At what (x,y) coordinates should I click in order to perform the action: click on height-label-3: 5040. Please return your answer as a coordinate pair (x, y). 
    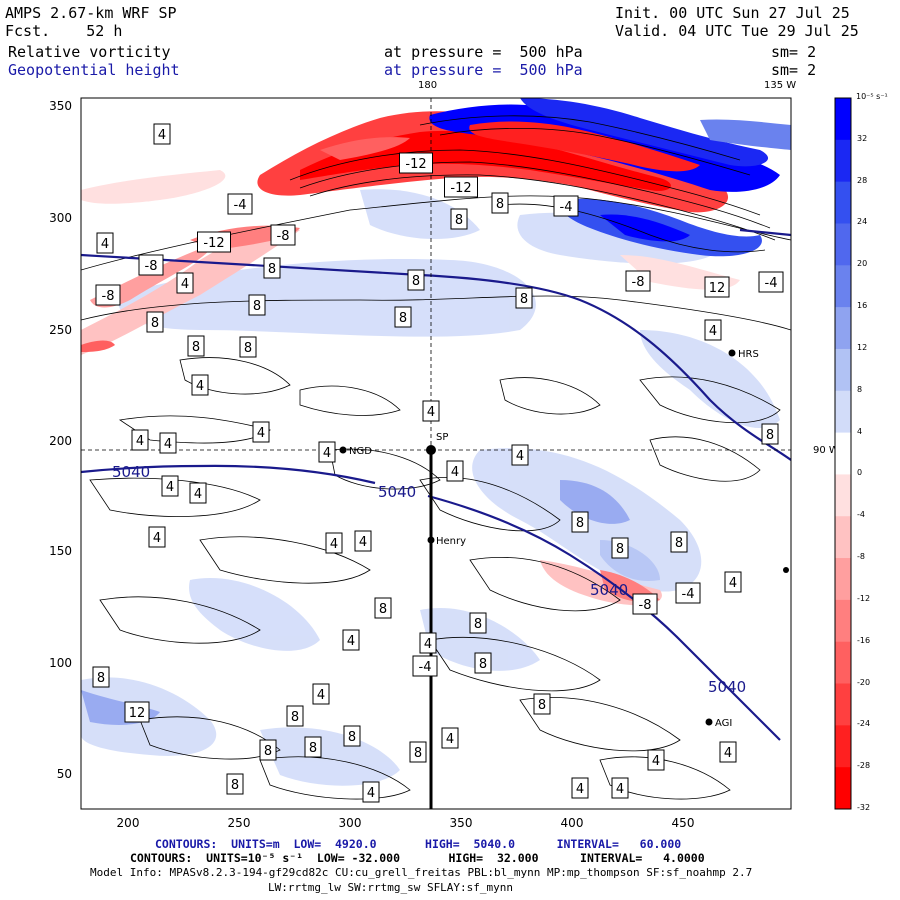
    Looking at the image, I should click on (609, 590).